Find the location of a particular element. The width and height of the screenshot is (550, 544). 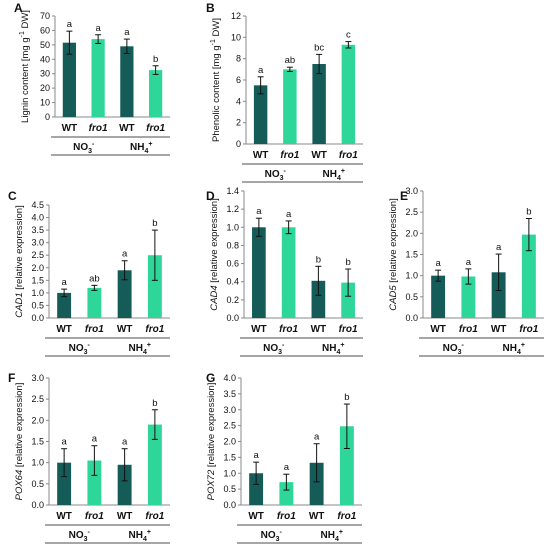

y-tick-label: 4 is located at coordinates (238, 101).